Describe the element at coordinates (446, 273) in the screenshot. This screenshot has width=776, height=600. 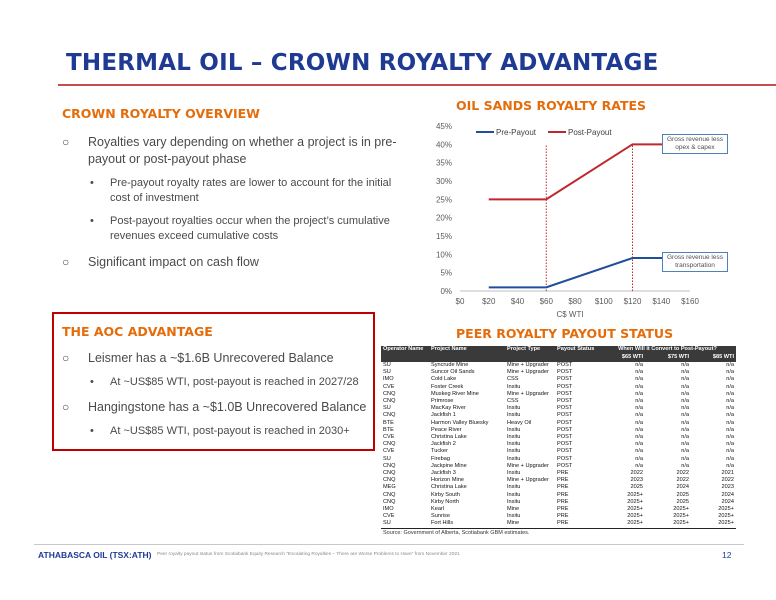
I see `y-tick-label: 5%` at that location.